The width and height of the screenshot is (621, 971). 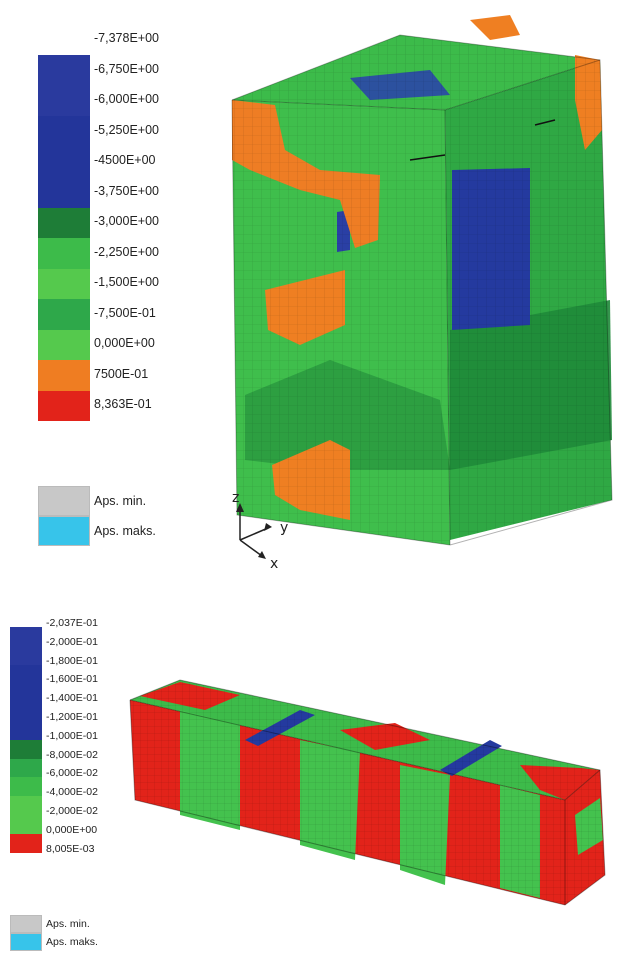 What do you see at coordinates (72, 698) in the screenshot?
I see `legend-tick-label: -1,400E-01` at bounding box center [72, 698].